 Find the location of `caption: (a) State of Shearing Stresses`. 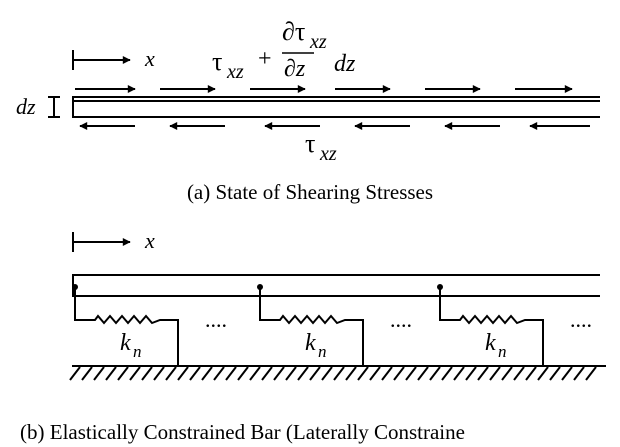

caption: (a) State of Shearing Stresses is located at coordinates (310, 192).